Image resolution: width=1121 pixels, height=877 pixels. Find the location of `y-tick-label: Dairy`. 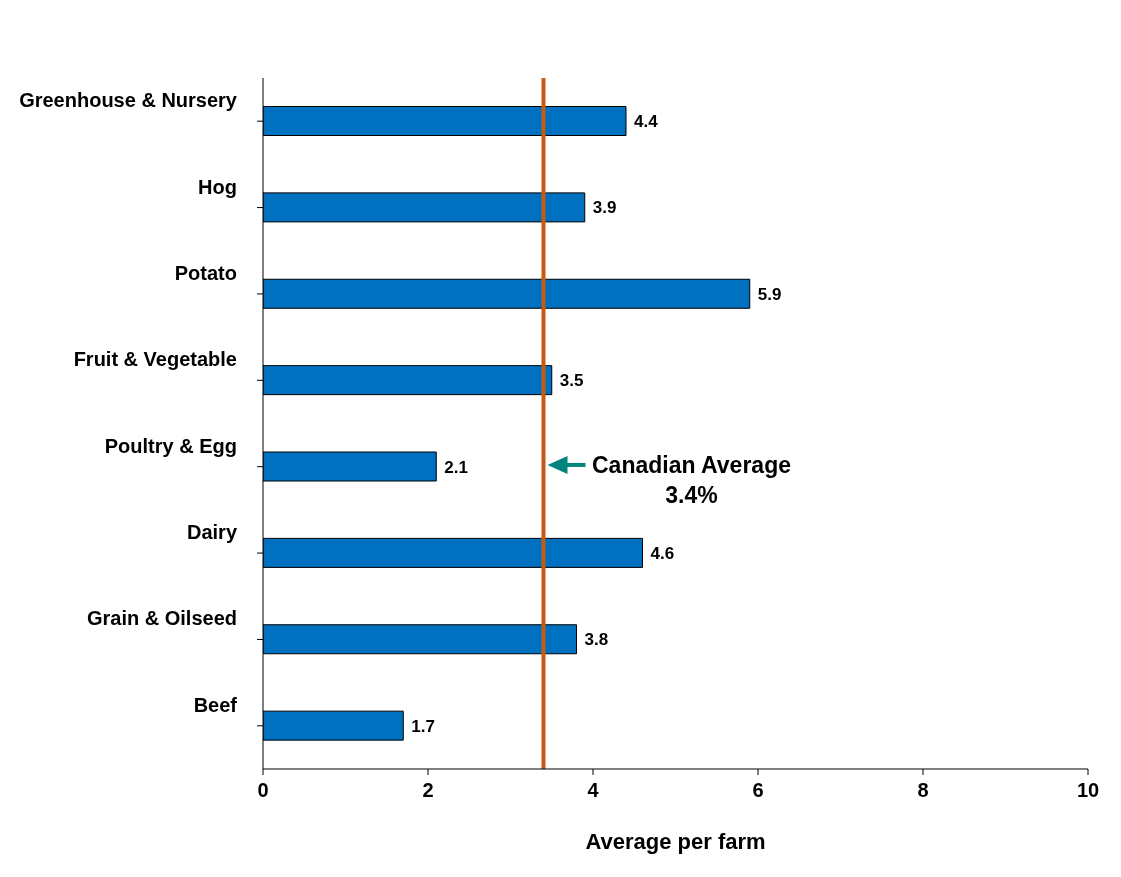

y-tick-label: Dairy is located at coordinates (212, 532).